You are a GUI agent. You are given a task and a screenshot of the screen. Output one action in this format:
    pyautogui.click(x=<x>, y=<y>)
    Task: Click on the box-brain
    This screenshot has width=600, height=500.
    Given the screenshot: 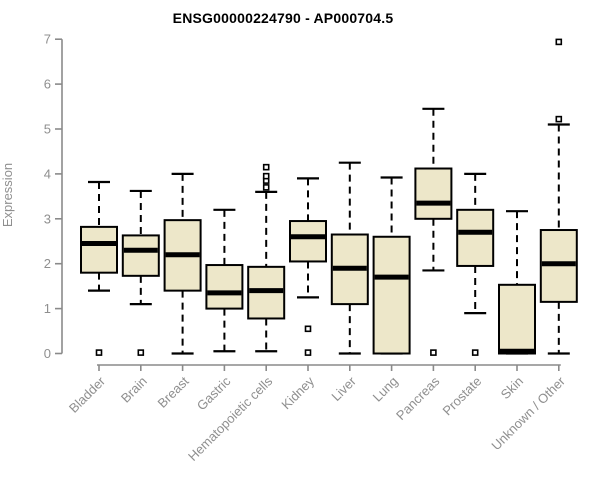 What is the action you would take?
    pyautogui.click(x=140, y=272)
    